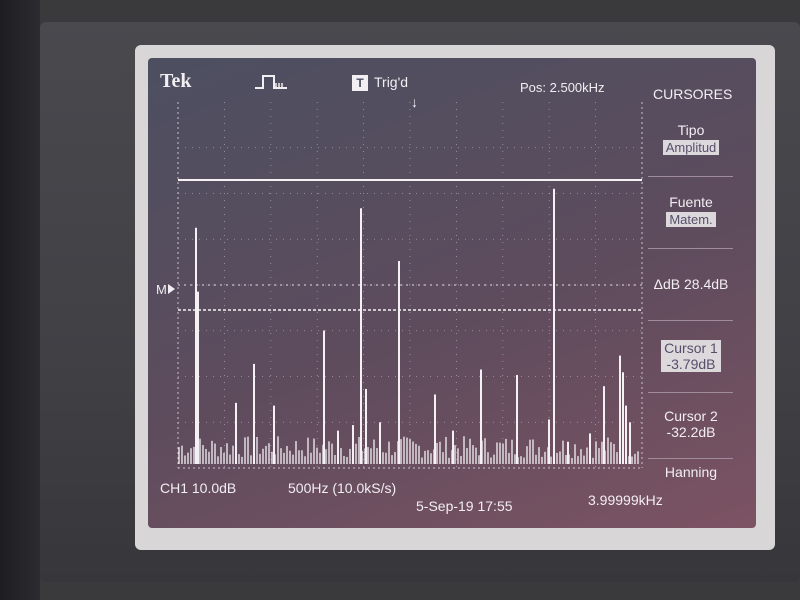  What do you see at coordinates (693, 94) in the screenshot?
I see `menu-title: CURSORES` at bounding box center [693, 94].